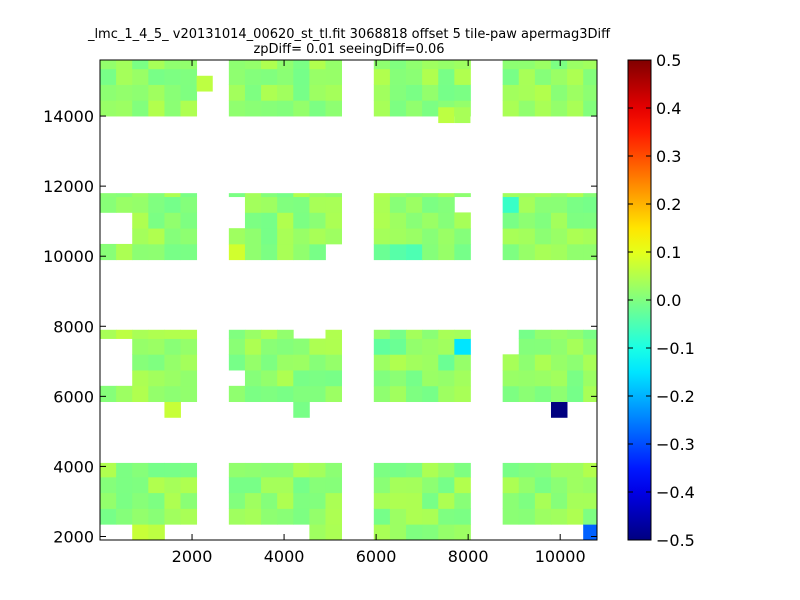 This screenshot has width=800, height=600. Describe the element at coordinates (468, 556) in the screenshot. I see `x-tick-label: 8000` at that location.